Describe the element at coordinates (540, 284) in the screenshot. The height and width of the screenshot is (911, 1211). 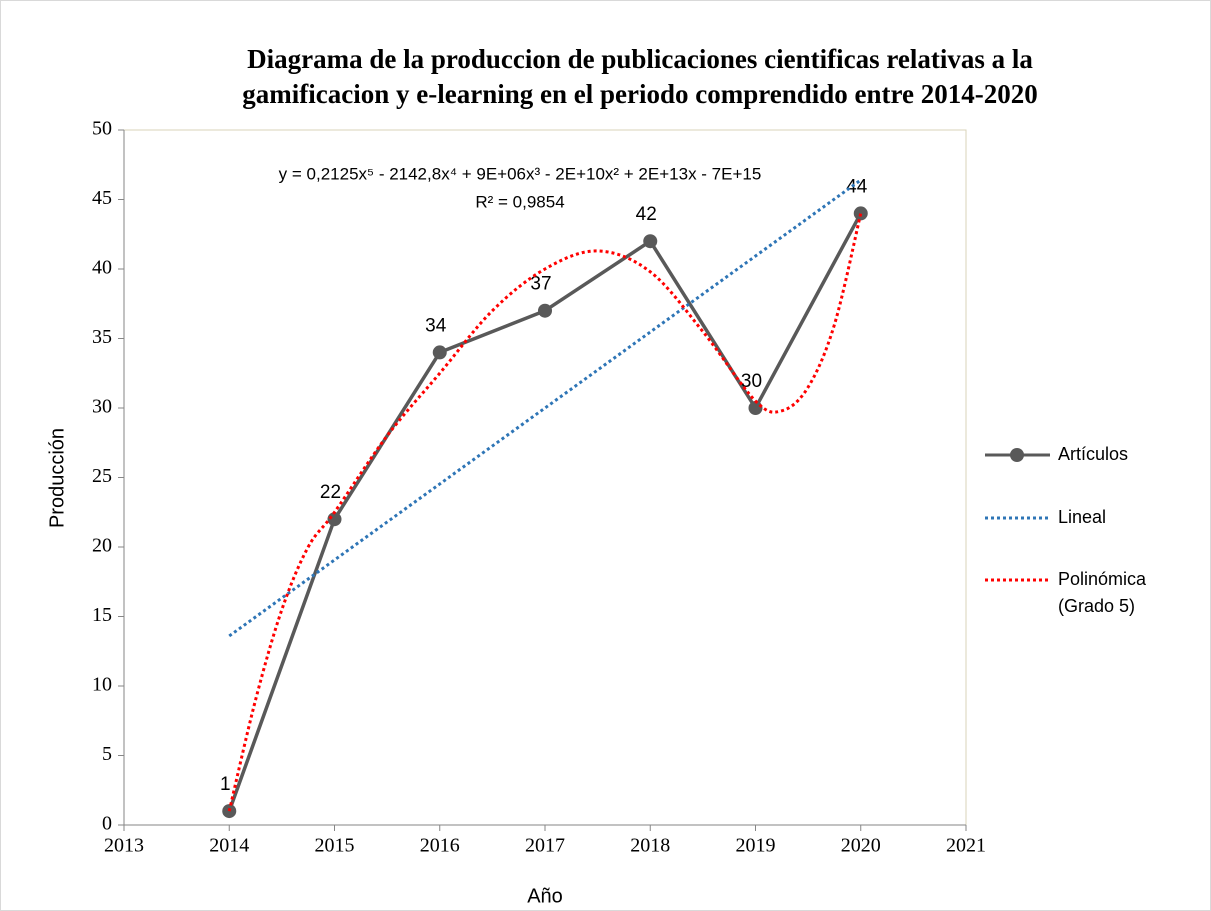
I see `data-label: 37` at that location.